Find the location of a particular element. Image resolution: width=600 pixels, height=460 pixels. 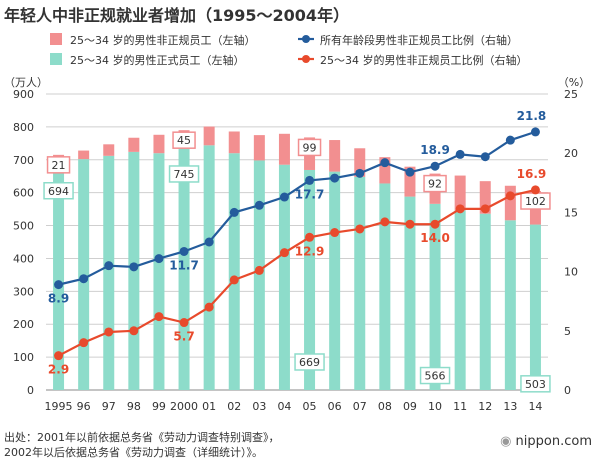

bar-value-label: 21 is located at coordinates (59, 165).